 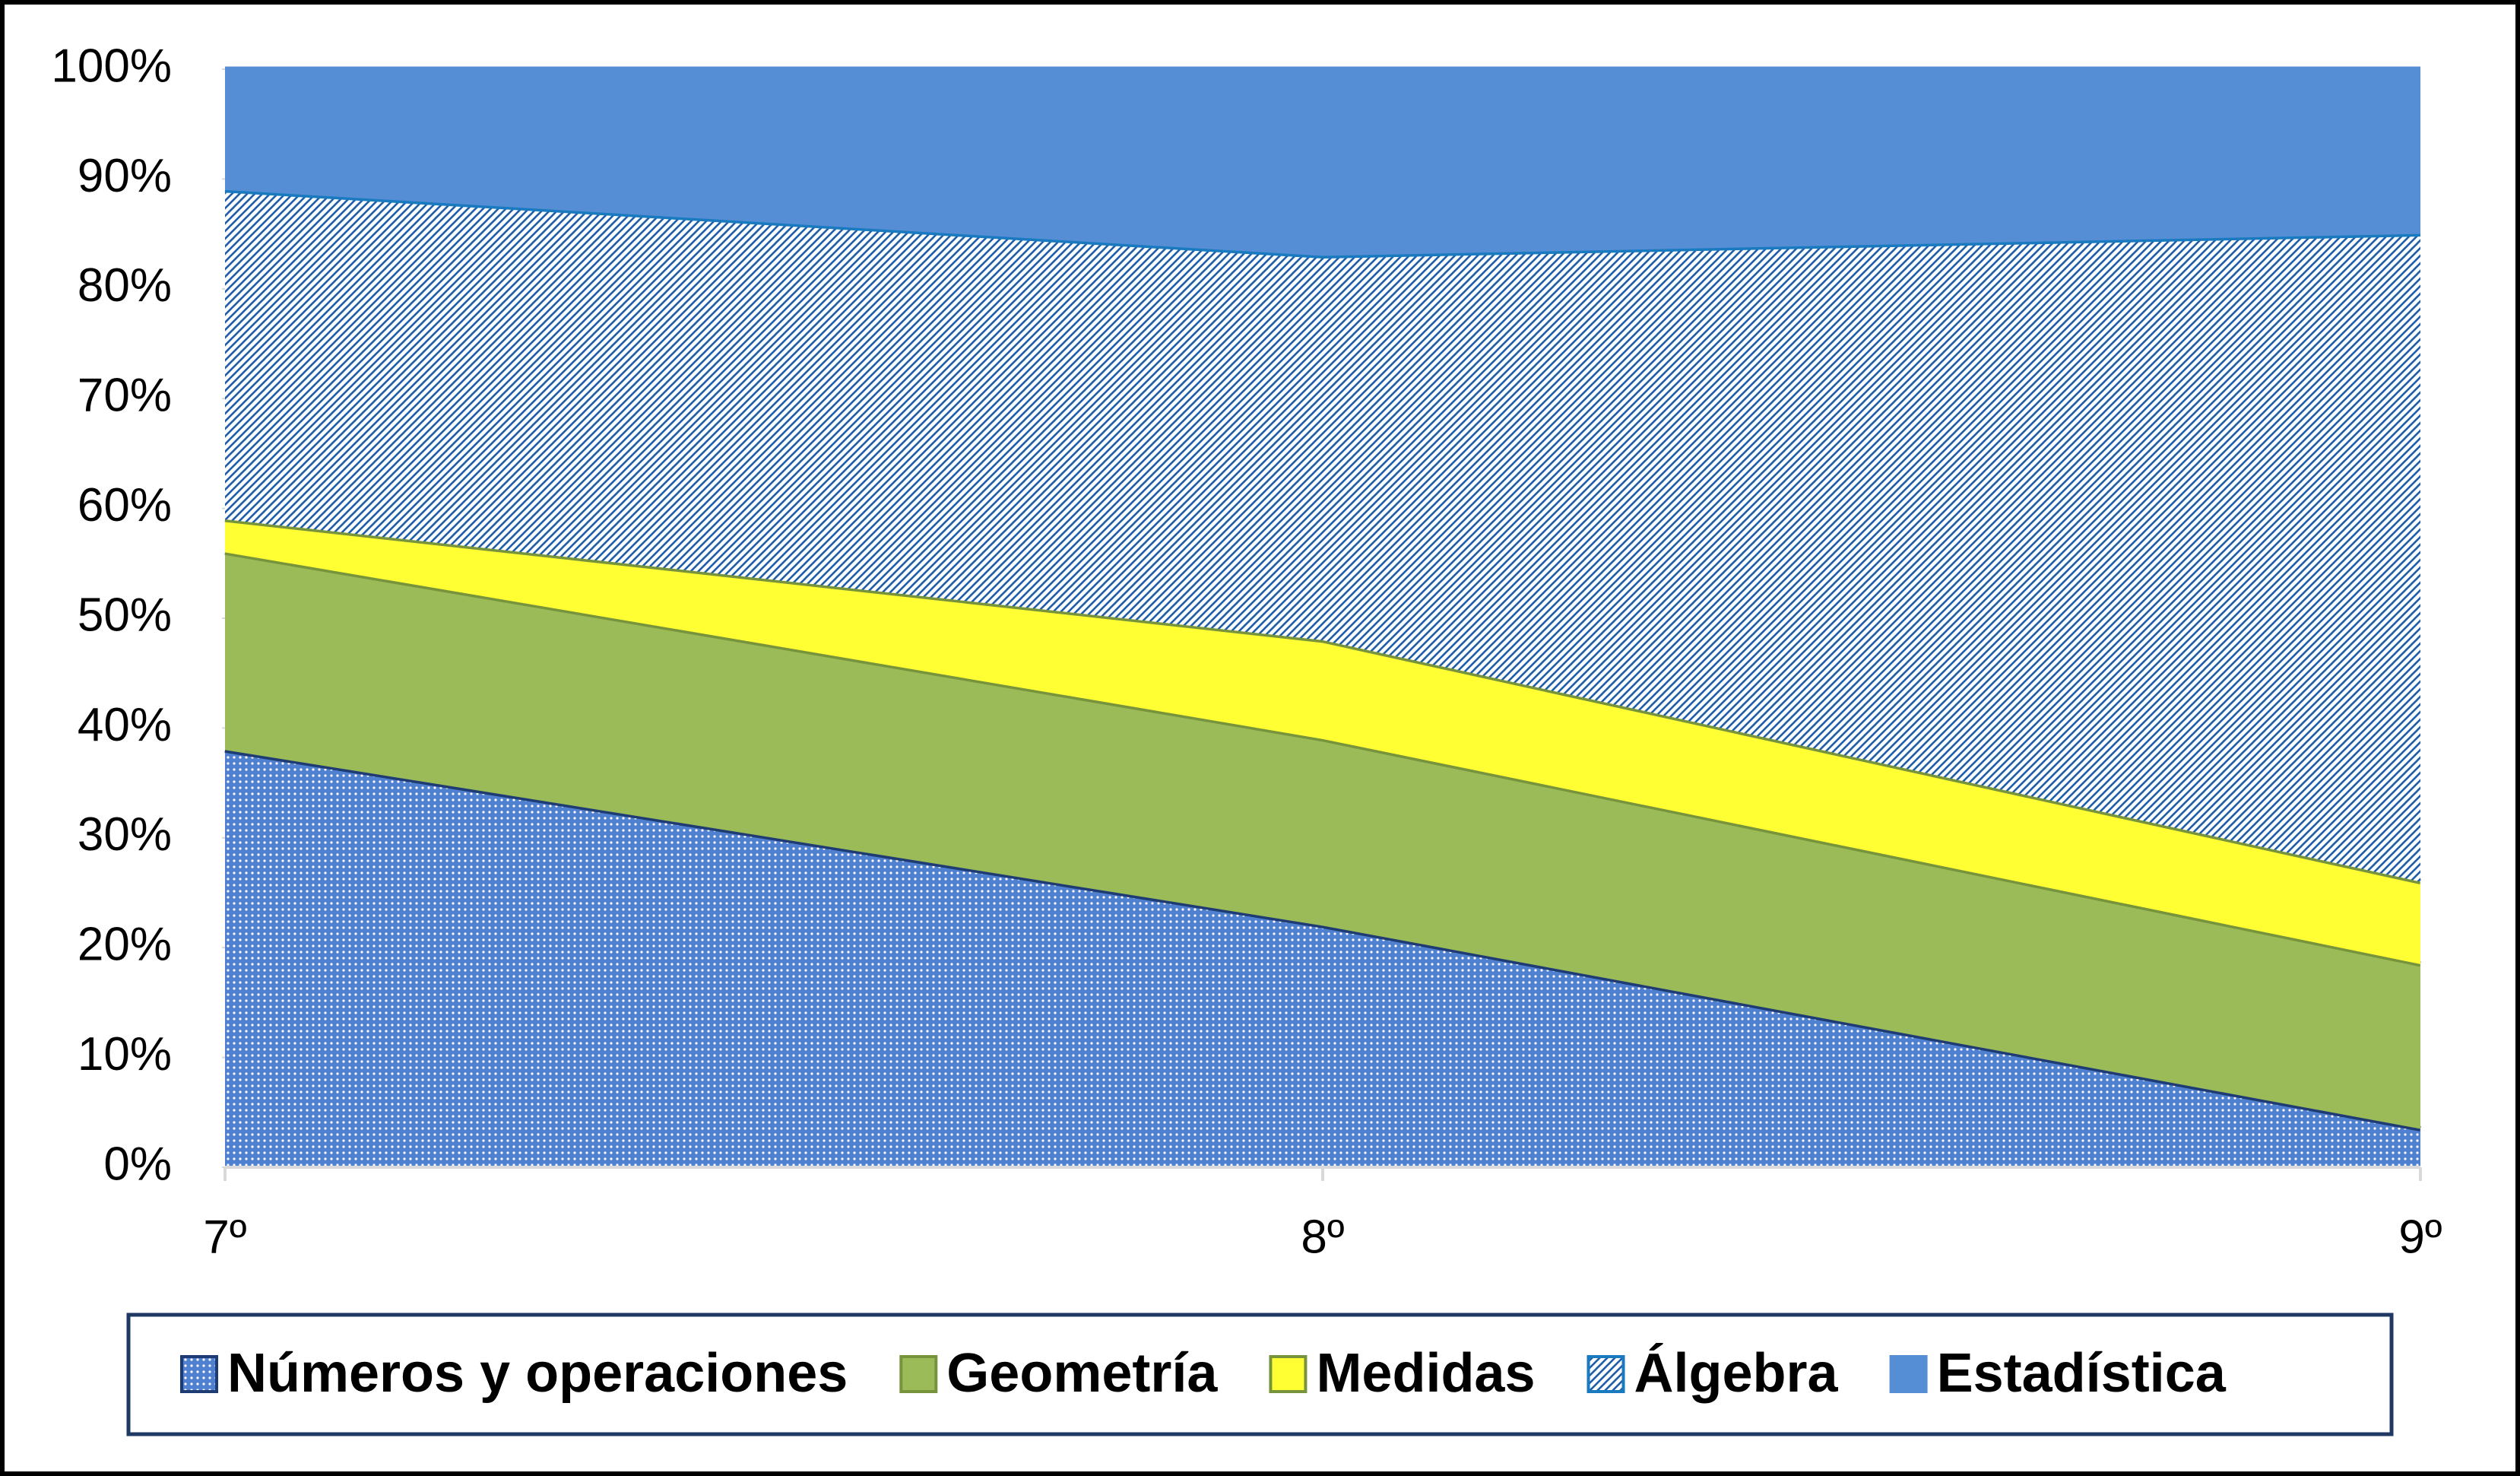 What do you see at coordinates (1260, 1374) in the screenshot?
I see `legend-box` at bounding box center [1260, 1374].